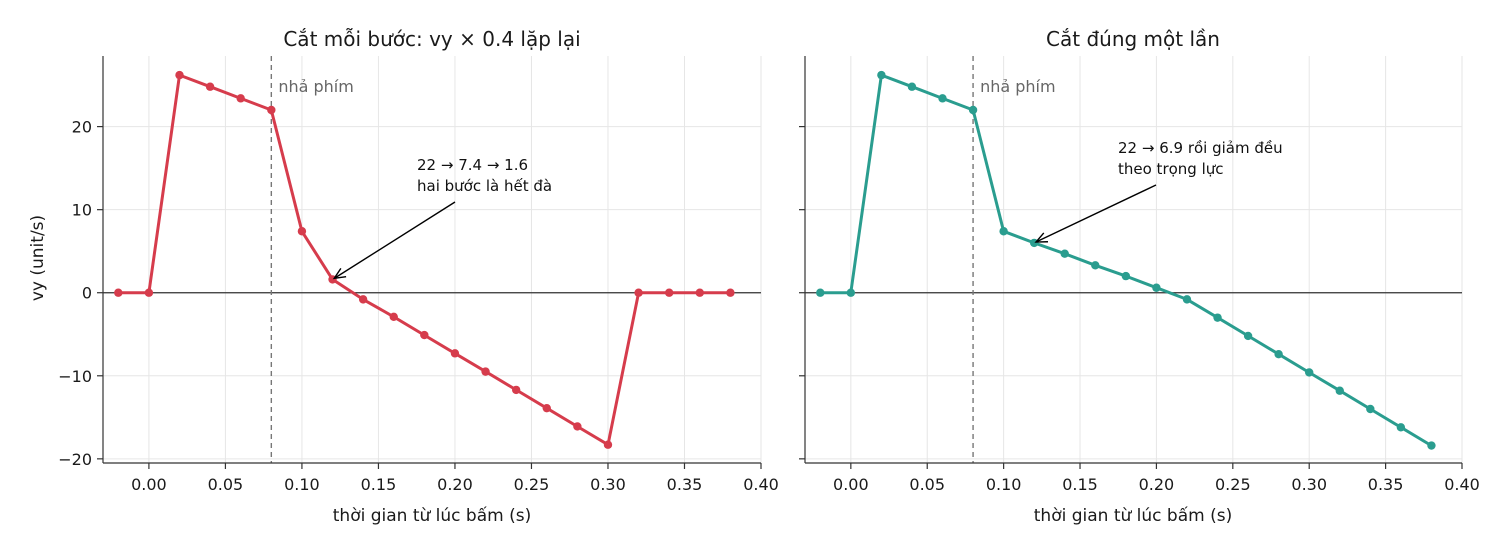  I want to click on left-annotation-line-1: hai bước là hết đà, so click(484, 186).